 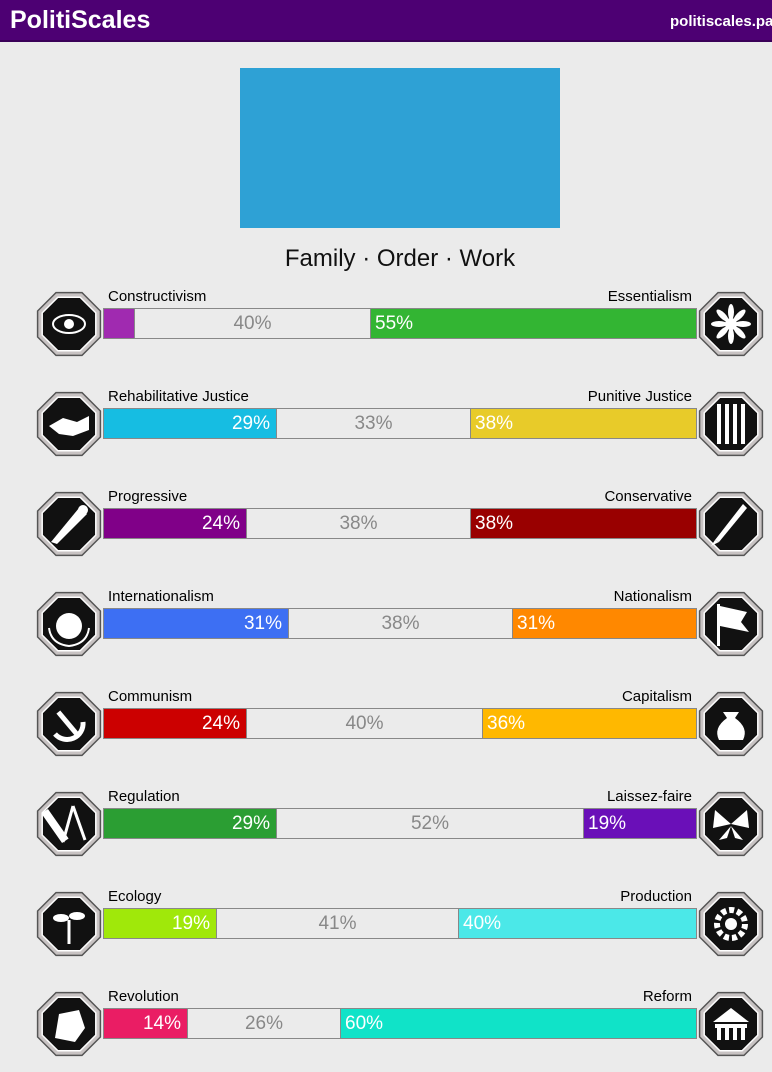 What do you see at coordinates (731, 524) in the screenshot?
I see `quill-icon` at bounding box center [731, 524].